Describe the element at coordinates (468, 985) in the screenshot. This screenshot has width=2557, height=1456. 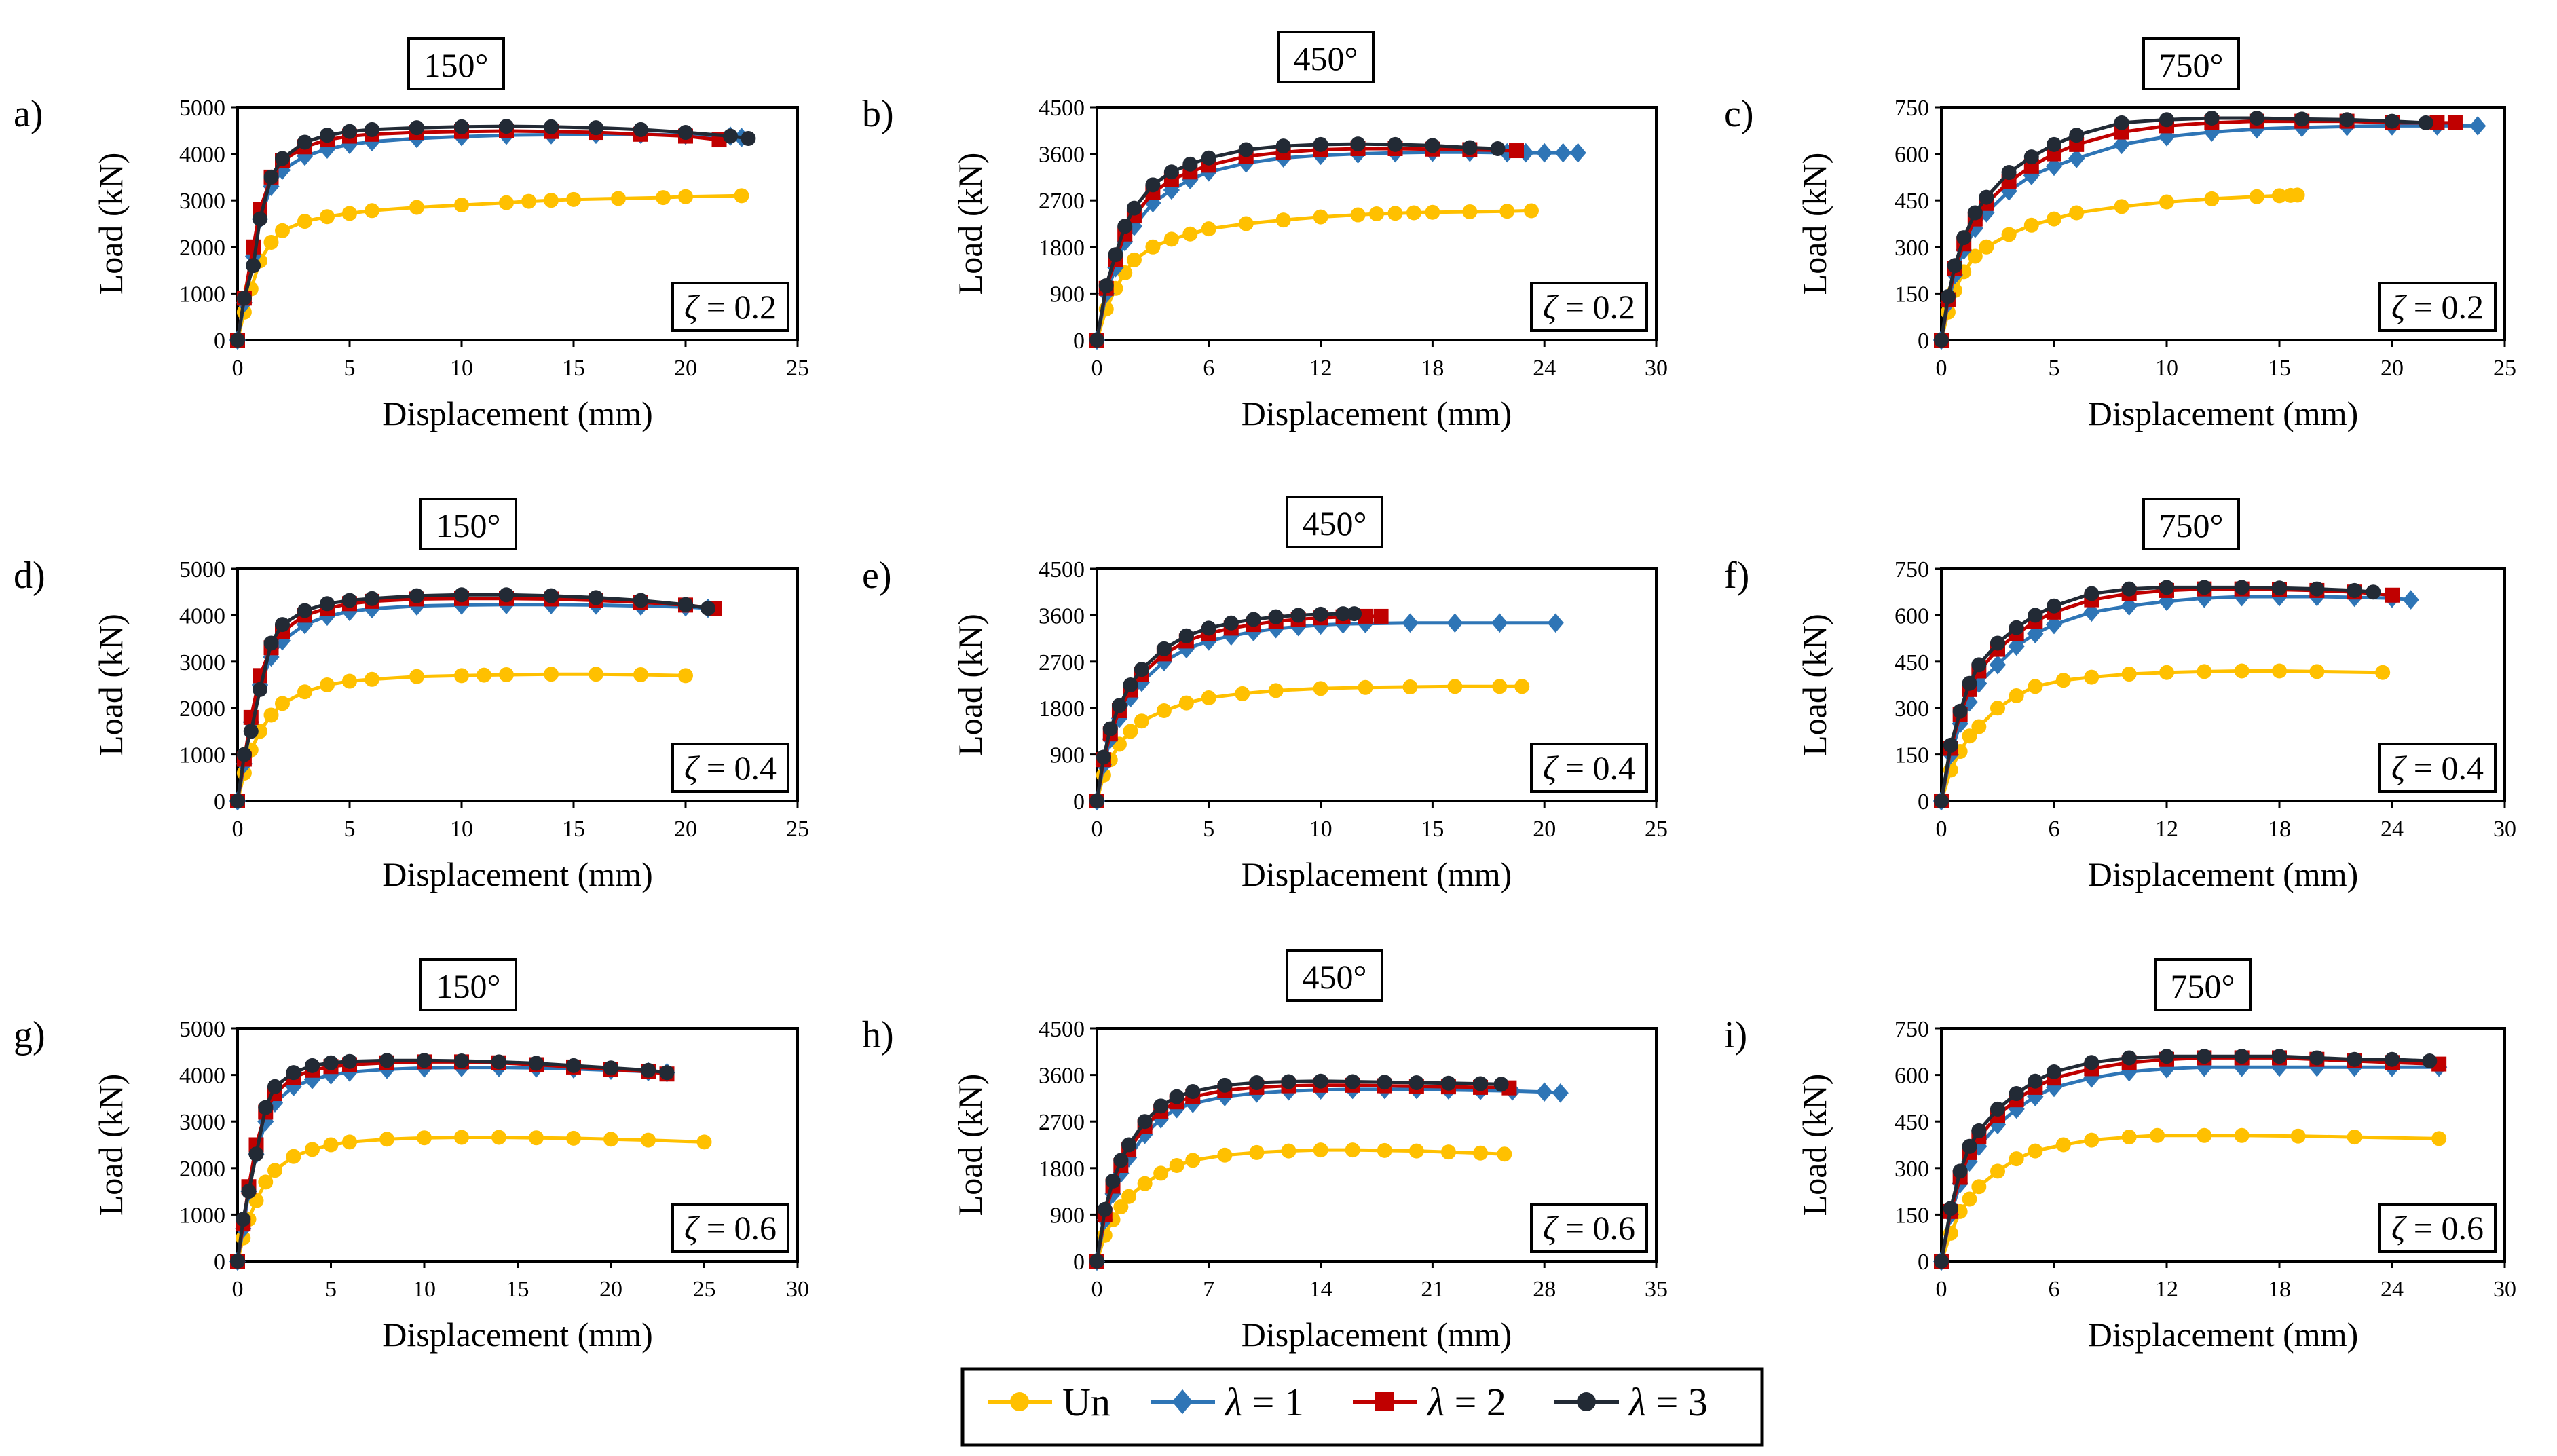
I see `temperature-box` at that location.